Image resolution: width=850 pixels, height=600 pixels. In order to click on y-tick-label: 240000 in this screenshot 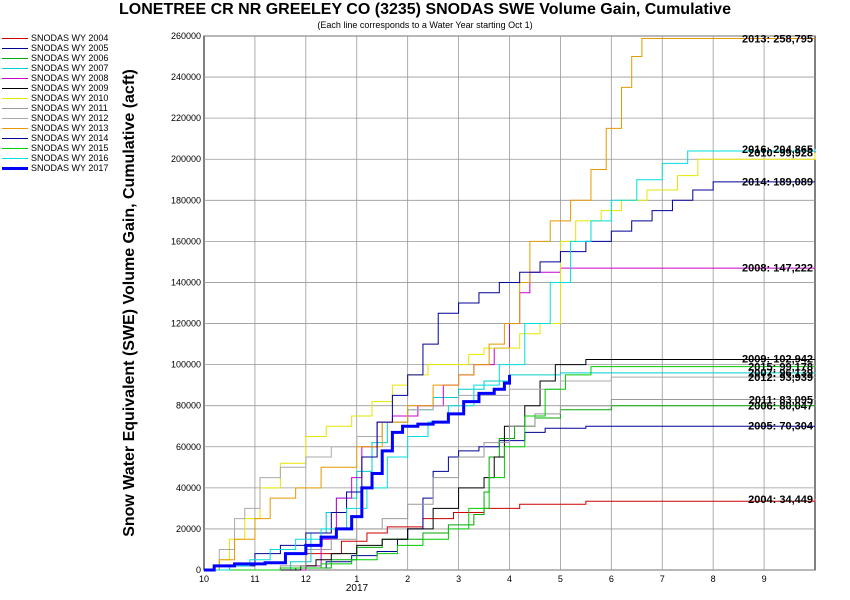, I will do `click(186, 77)`.